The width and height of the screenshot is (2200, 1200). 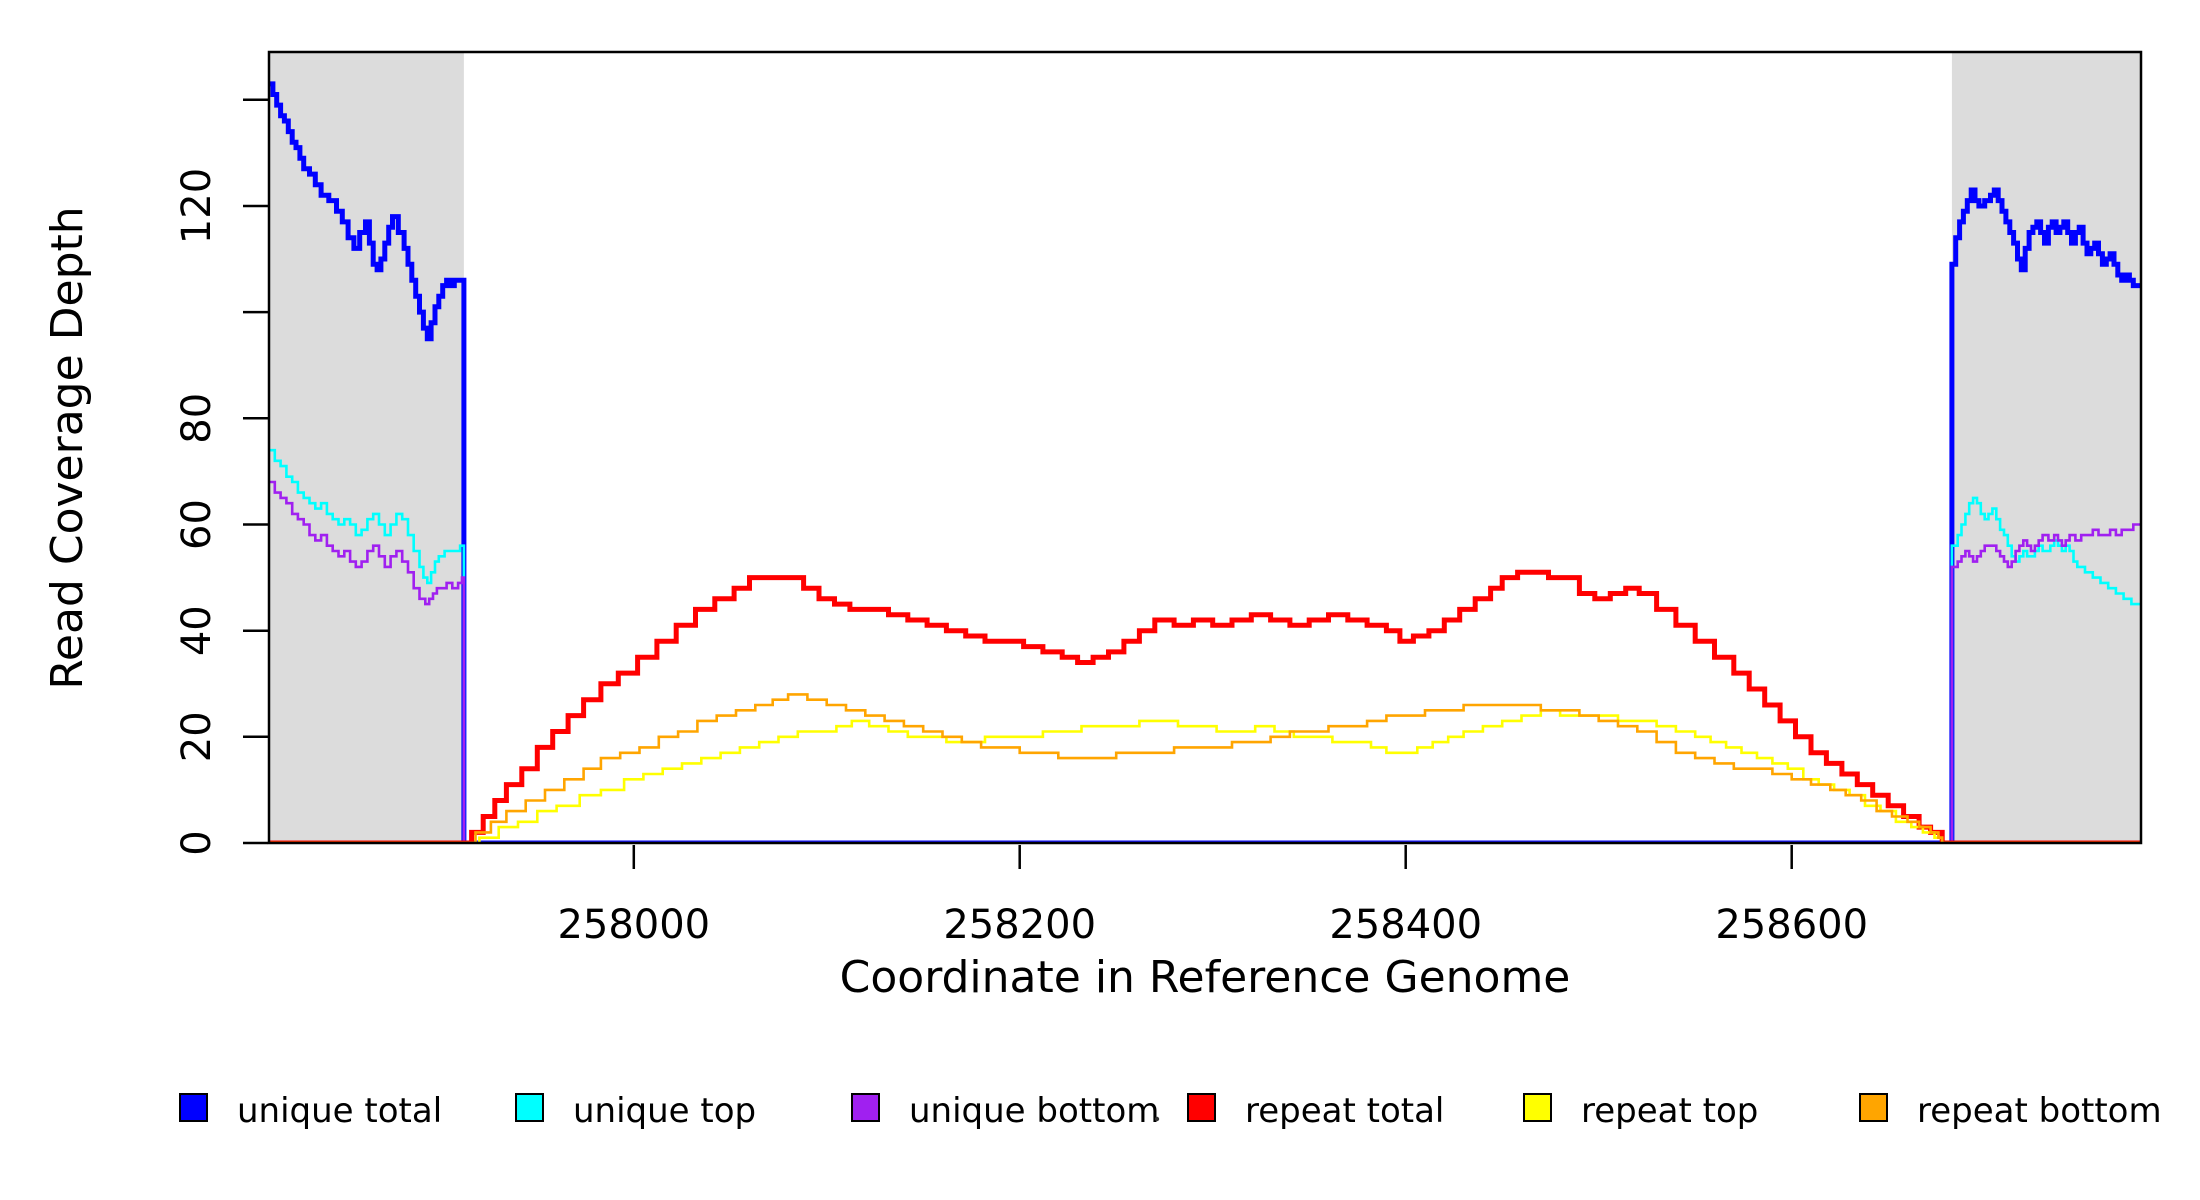 I want to click on y-tick-label: 20, so click(x=197, y=736).